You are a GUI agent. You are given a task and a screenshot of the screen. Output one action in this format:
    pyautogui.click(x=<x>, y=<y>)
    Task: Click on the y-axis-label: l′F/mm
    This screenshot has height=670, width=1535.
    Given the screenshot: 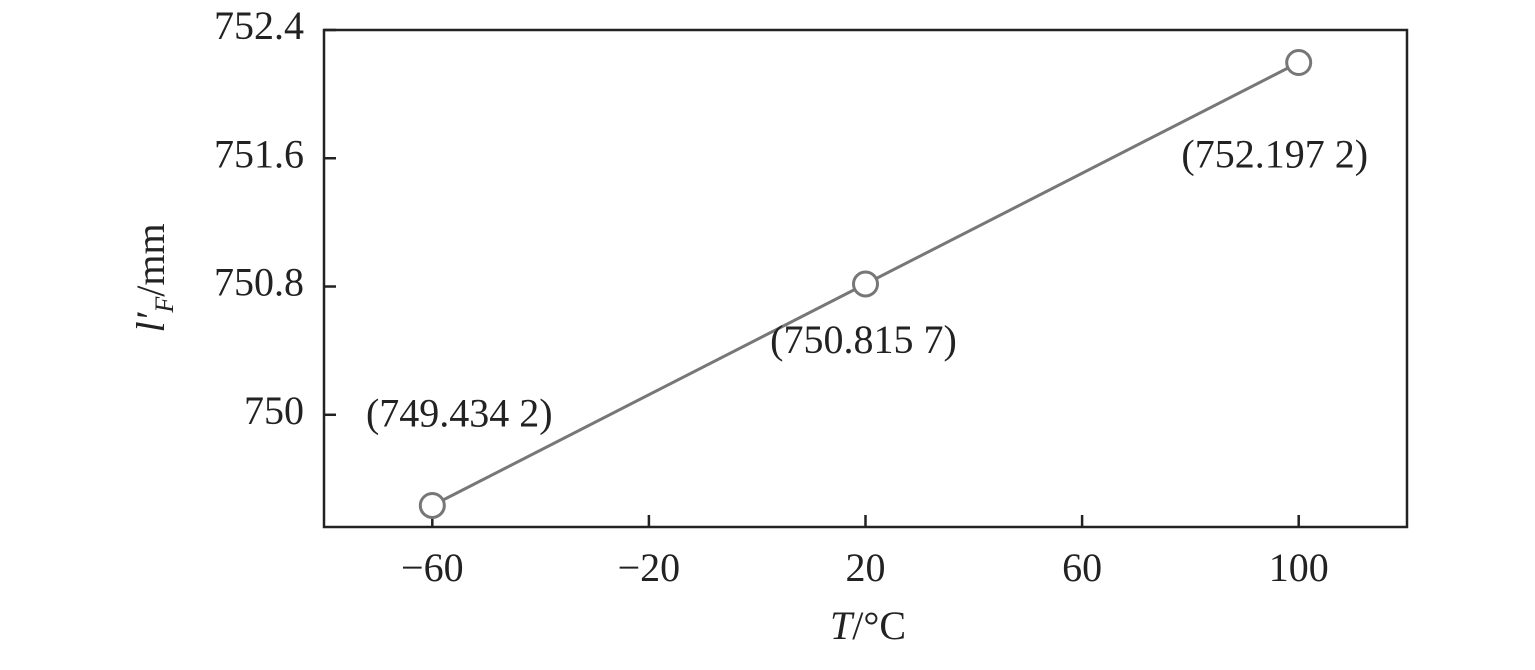 What is the action you would take?
    pyautogui.click(x=153, y=277)
    